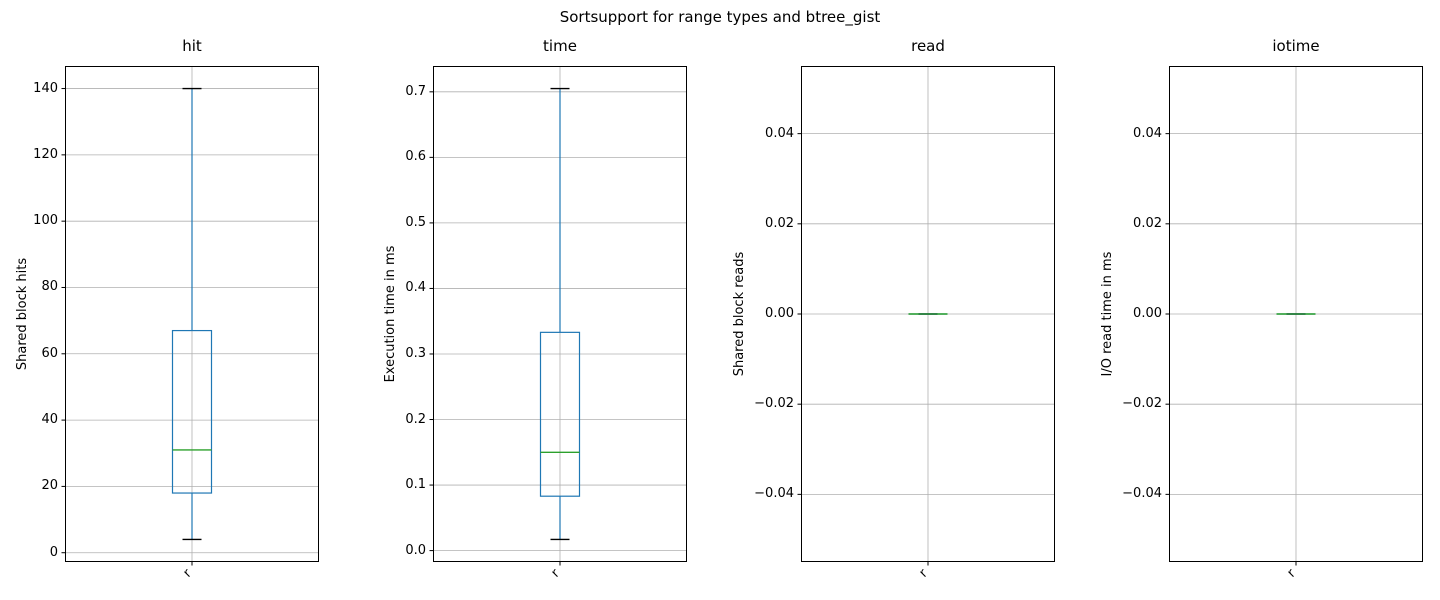 This screenshot has width=1440, height=600. Describe the element at coordinates (192, 46) in the screenshot. I see `subplot-title: hit` at that location.